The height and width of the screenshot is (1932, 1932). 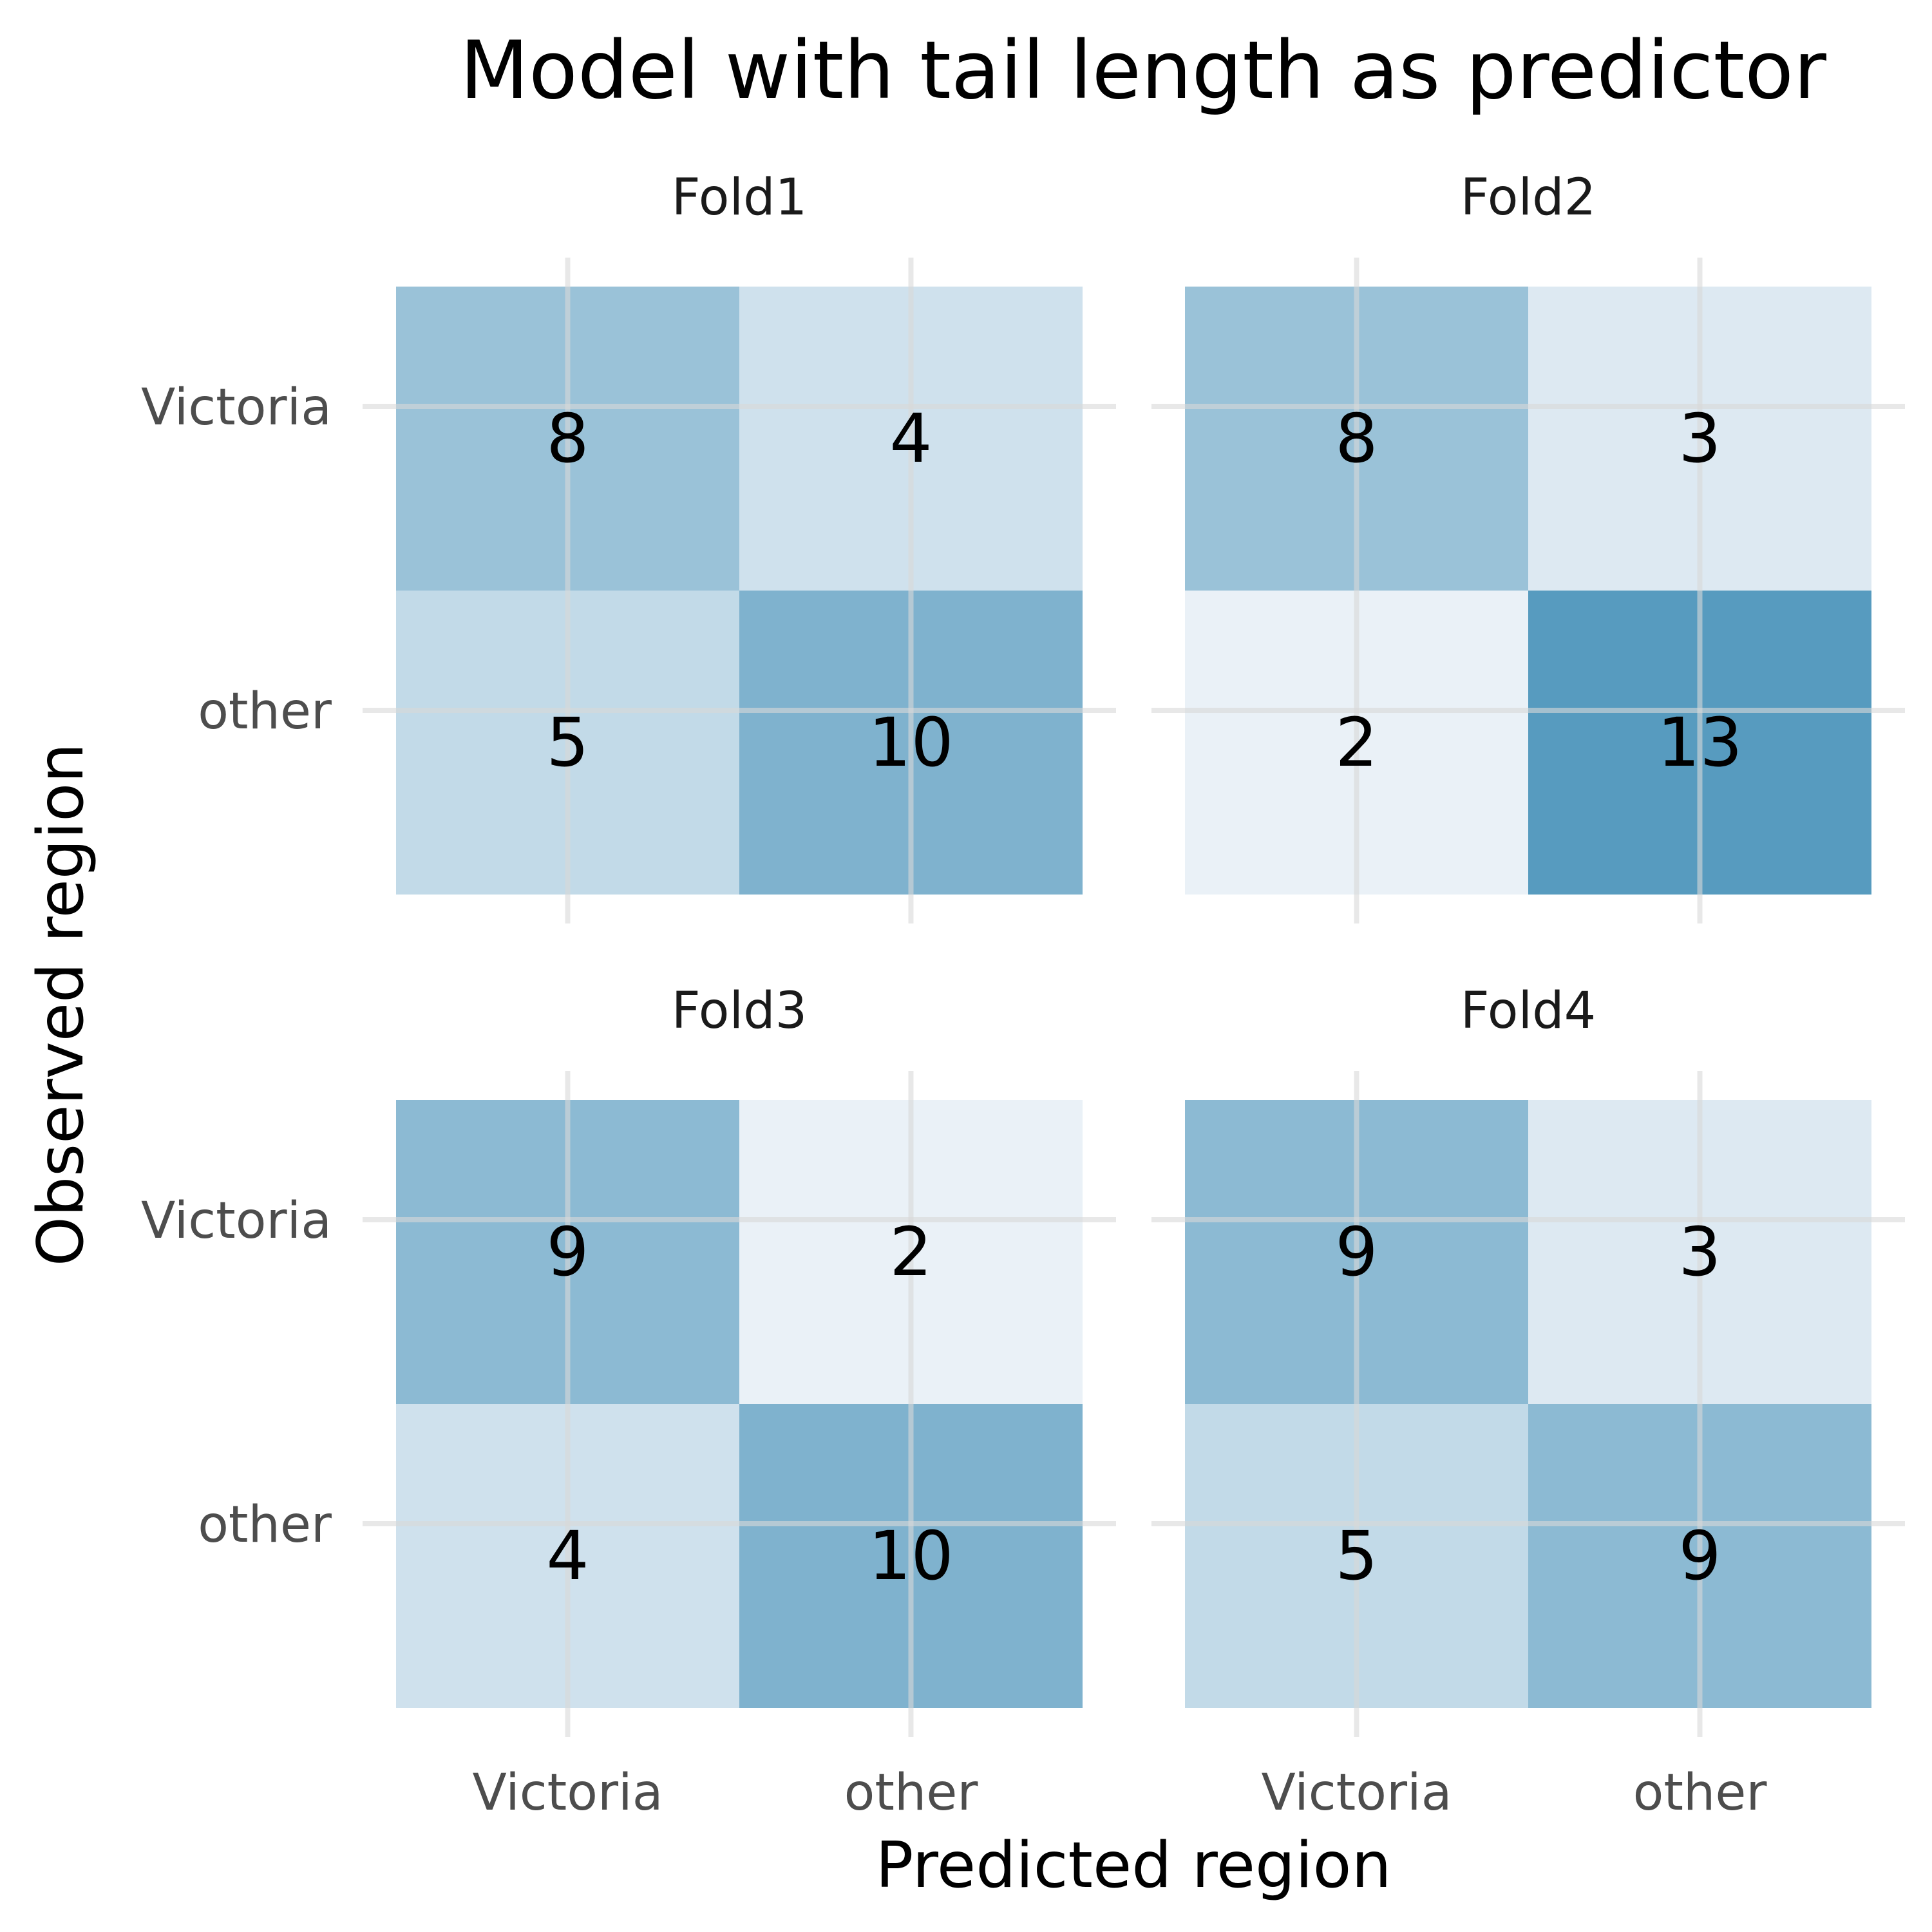 I want to click on panel-strip-label: Fold1, so click(x=740, y=198).